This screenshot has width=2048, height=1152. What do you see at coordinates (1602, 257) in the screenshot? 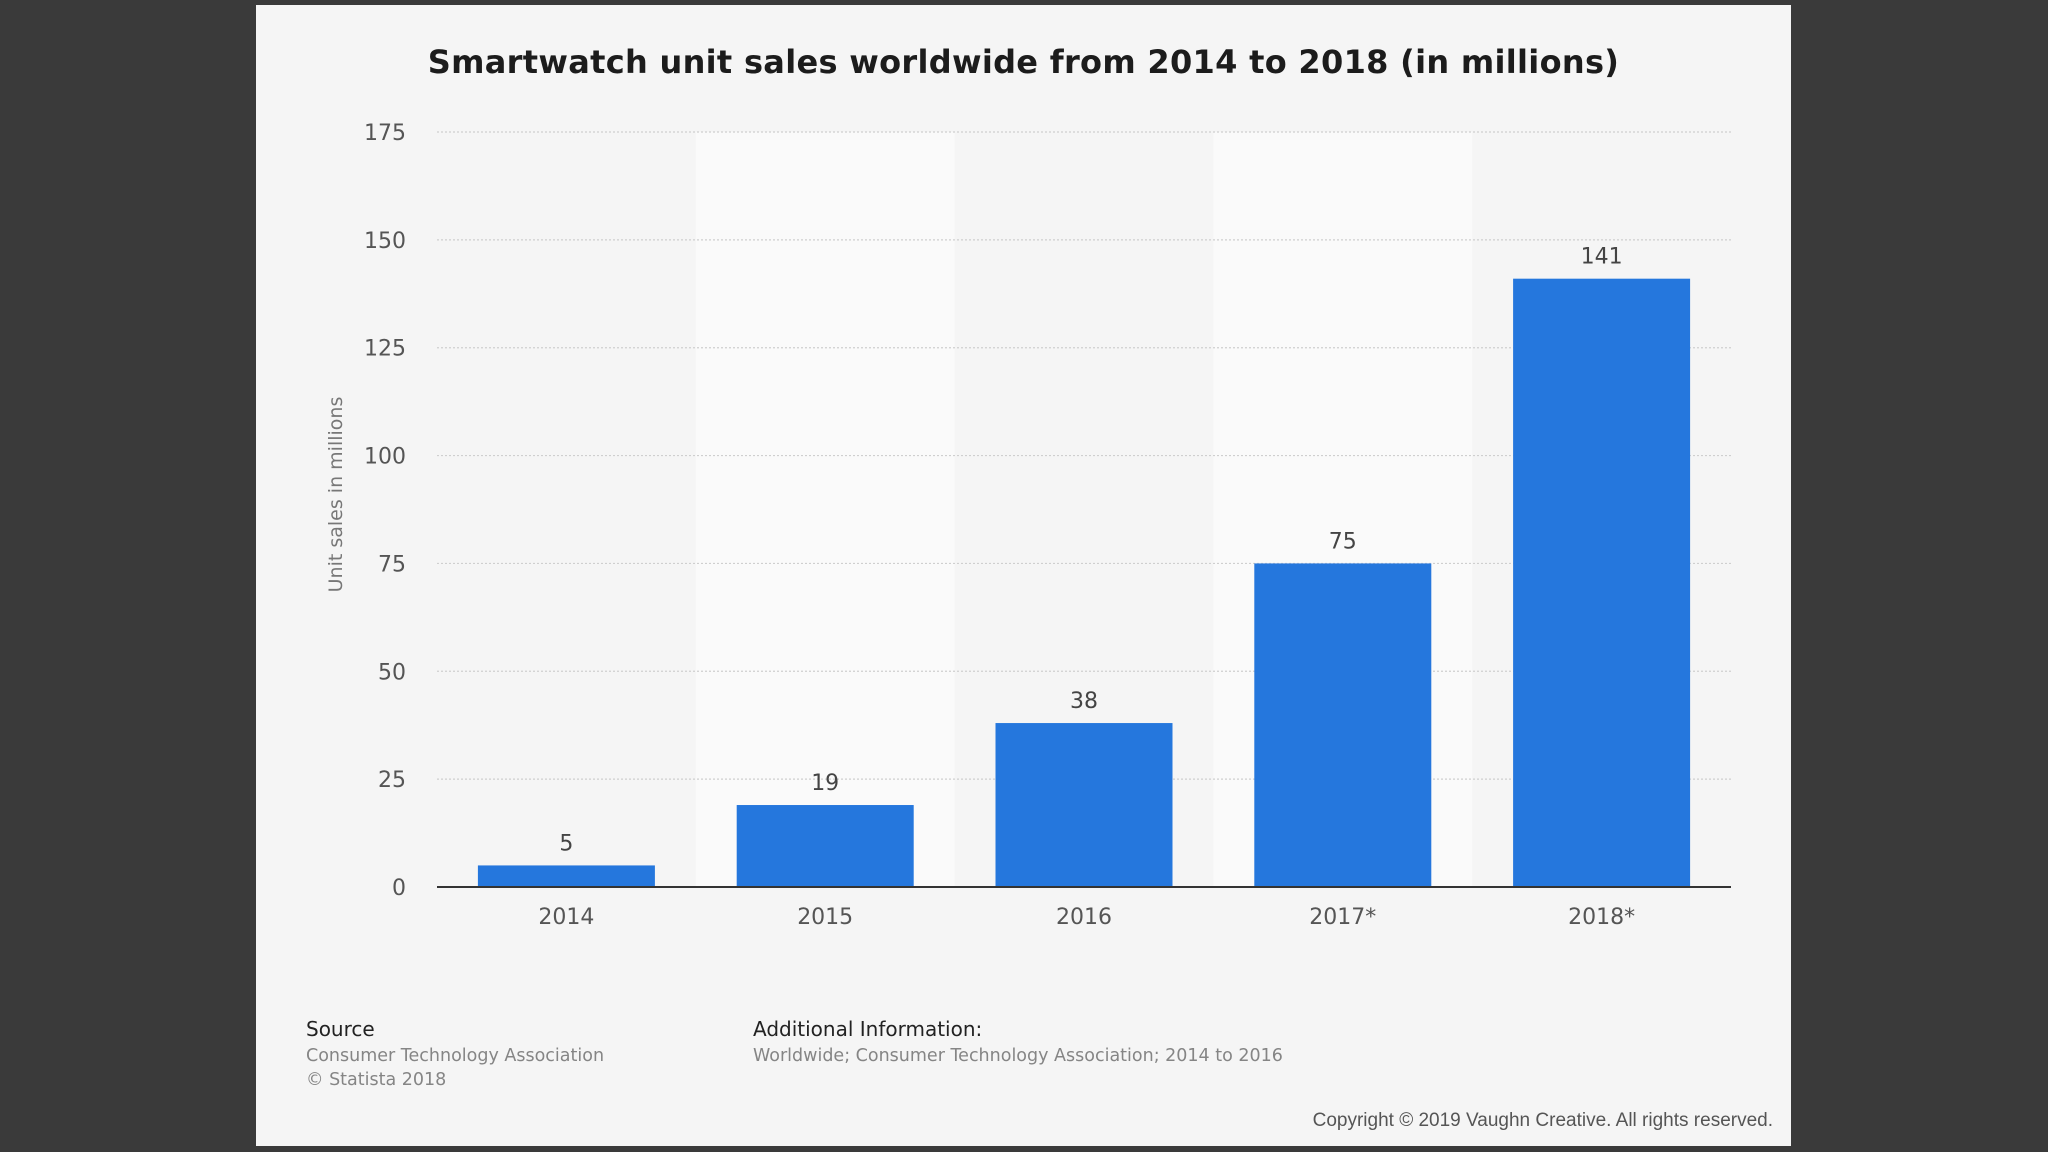
I see `data-label: 141` at bounding box center [1602, 257].